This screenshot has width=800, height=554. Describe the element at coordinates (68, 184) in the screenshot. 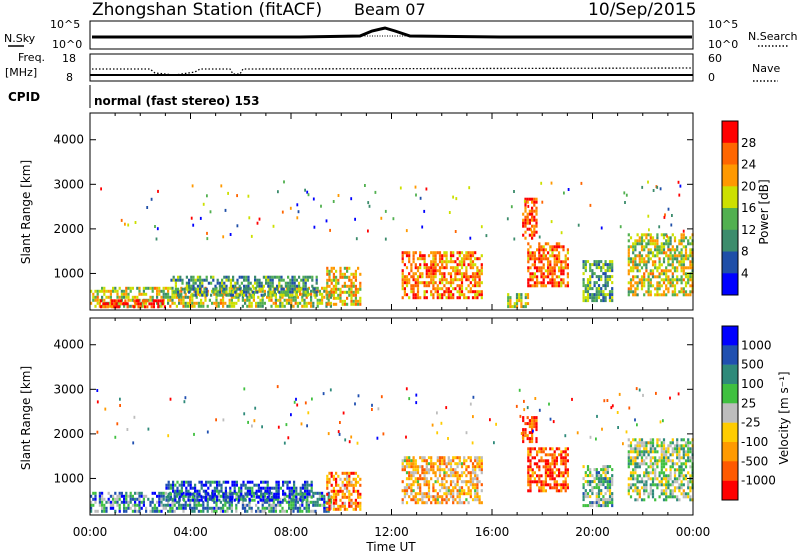

I see `power-ytick-label: 3000` at that location.